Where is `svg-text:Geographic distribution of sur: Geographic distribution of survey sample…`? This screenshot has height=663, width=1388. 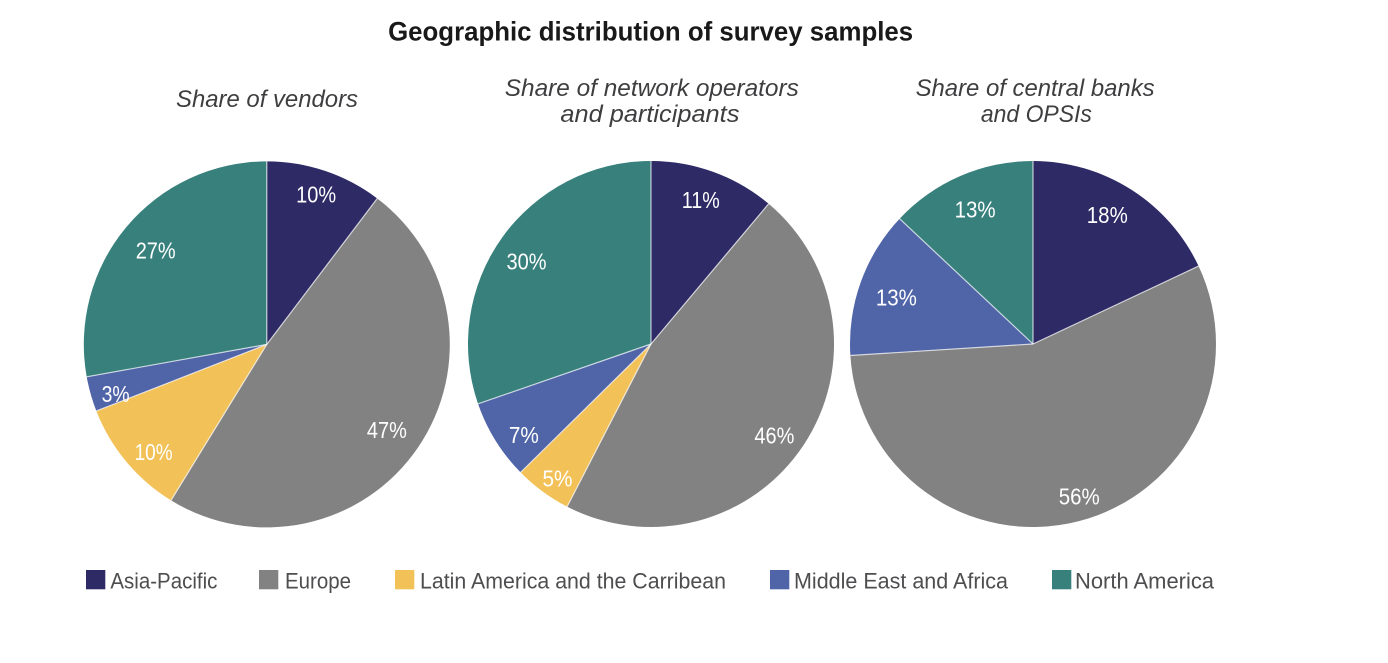 svg-text:Geographic distribution of sur: Geographic distribution of survey sample… is located at coordinates (650, 31).